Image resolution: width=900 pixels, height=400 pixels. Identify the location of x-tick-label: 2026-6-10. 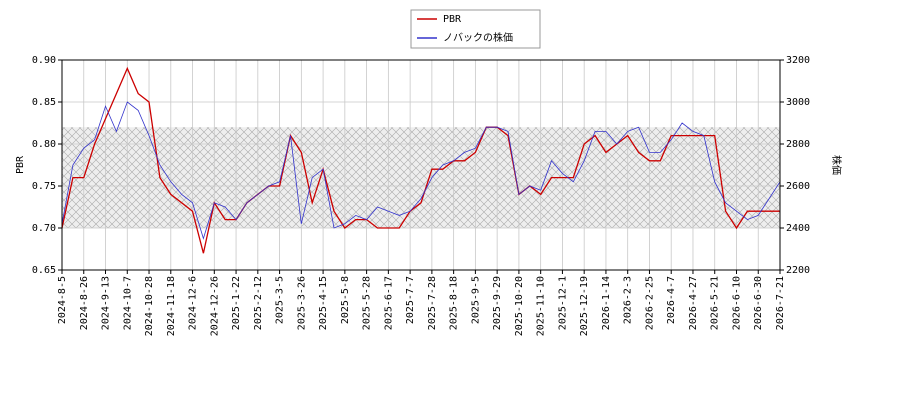
(736, 303).